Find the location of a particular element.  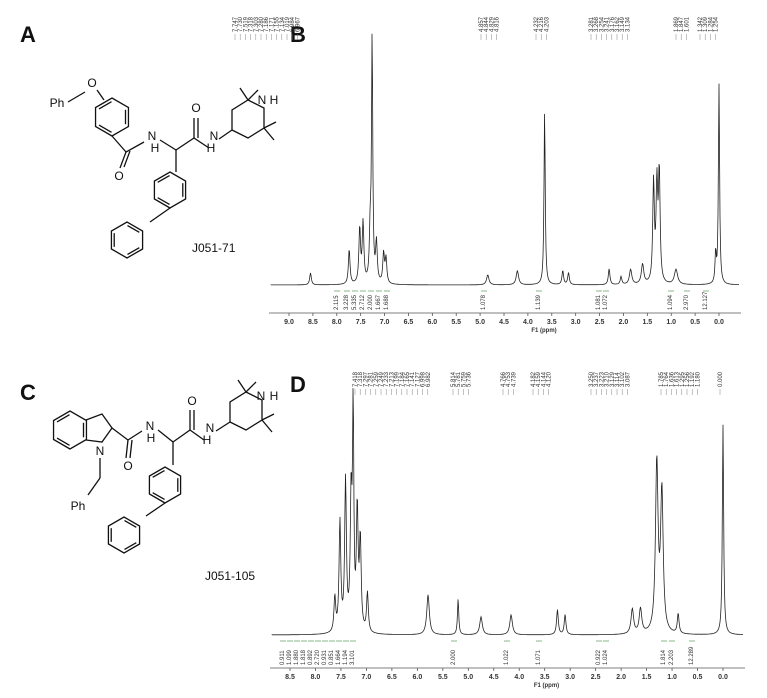

integral-label: 1.071 is located at coordinates (539, 657).